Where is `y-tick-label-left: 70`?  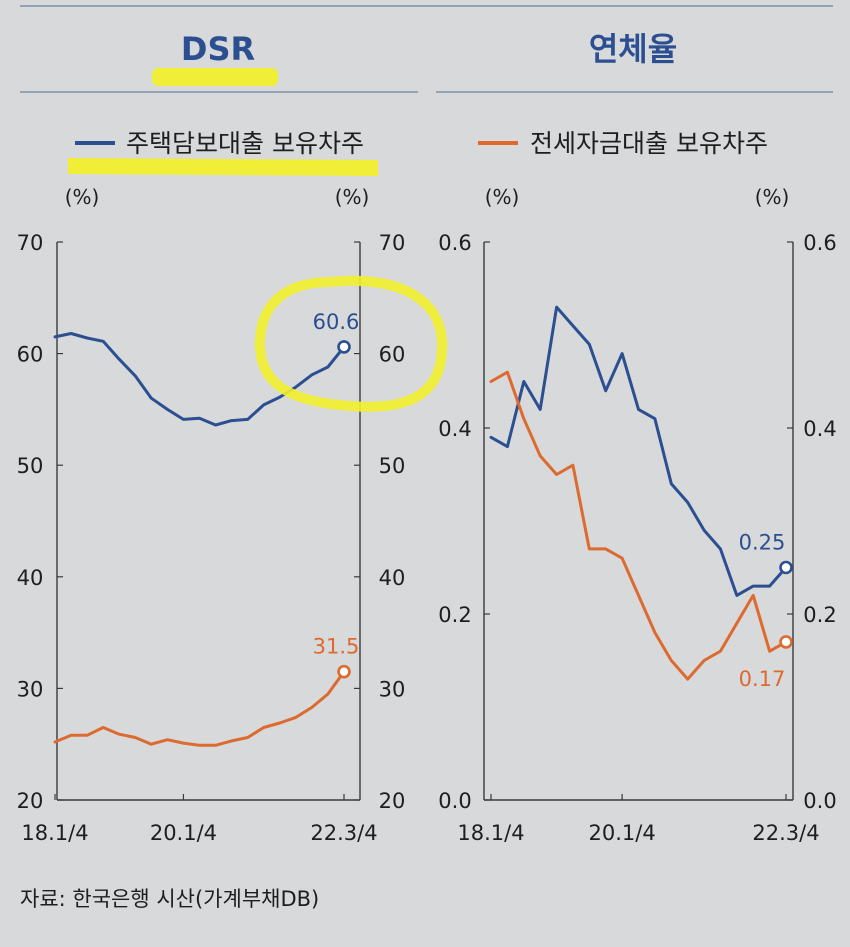
y-tick-label-left: 70 is located at coordinates (30, 243).